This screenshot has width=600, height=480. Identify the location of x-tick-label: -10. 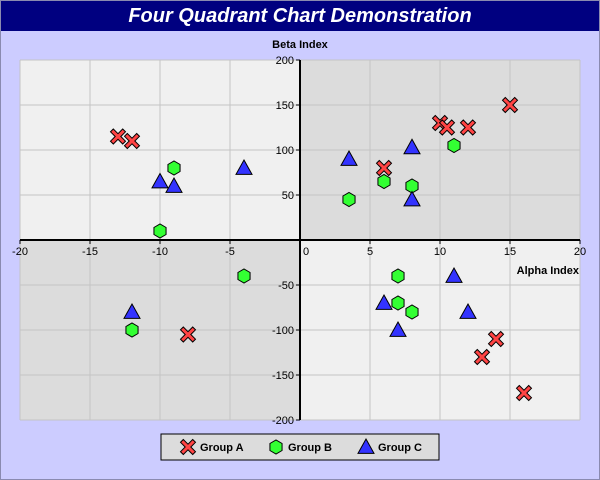
(160, 252).